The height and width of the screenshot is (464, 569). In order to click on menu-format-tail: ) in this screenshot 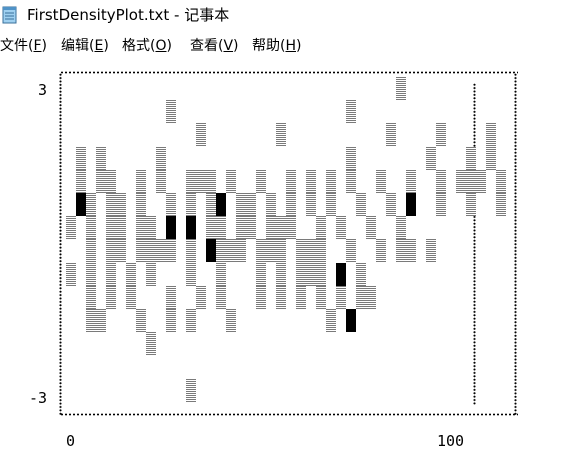, I will do `click(169, 46)`.